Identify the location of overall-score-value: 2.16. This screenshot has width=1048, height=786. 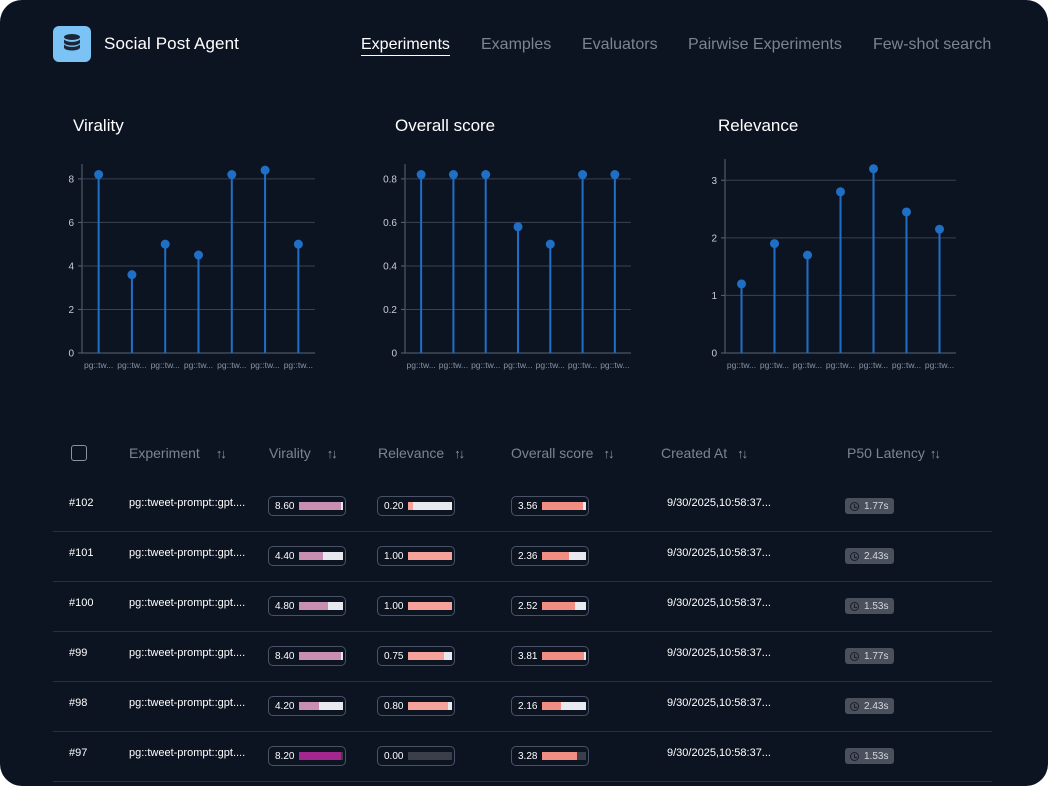
(528, 706).